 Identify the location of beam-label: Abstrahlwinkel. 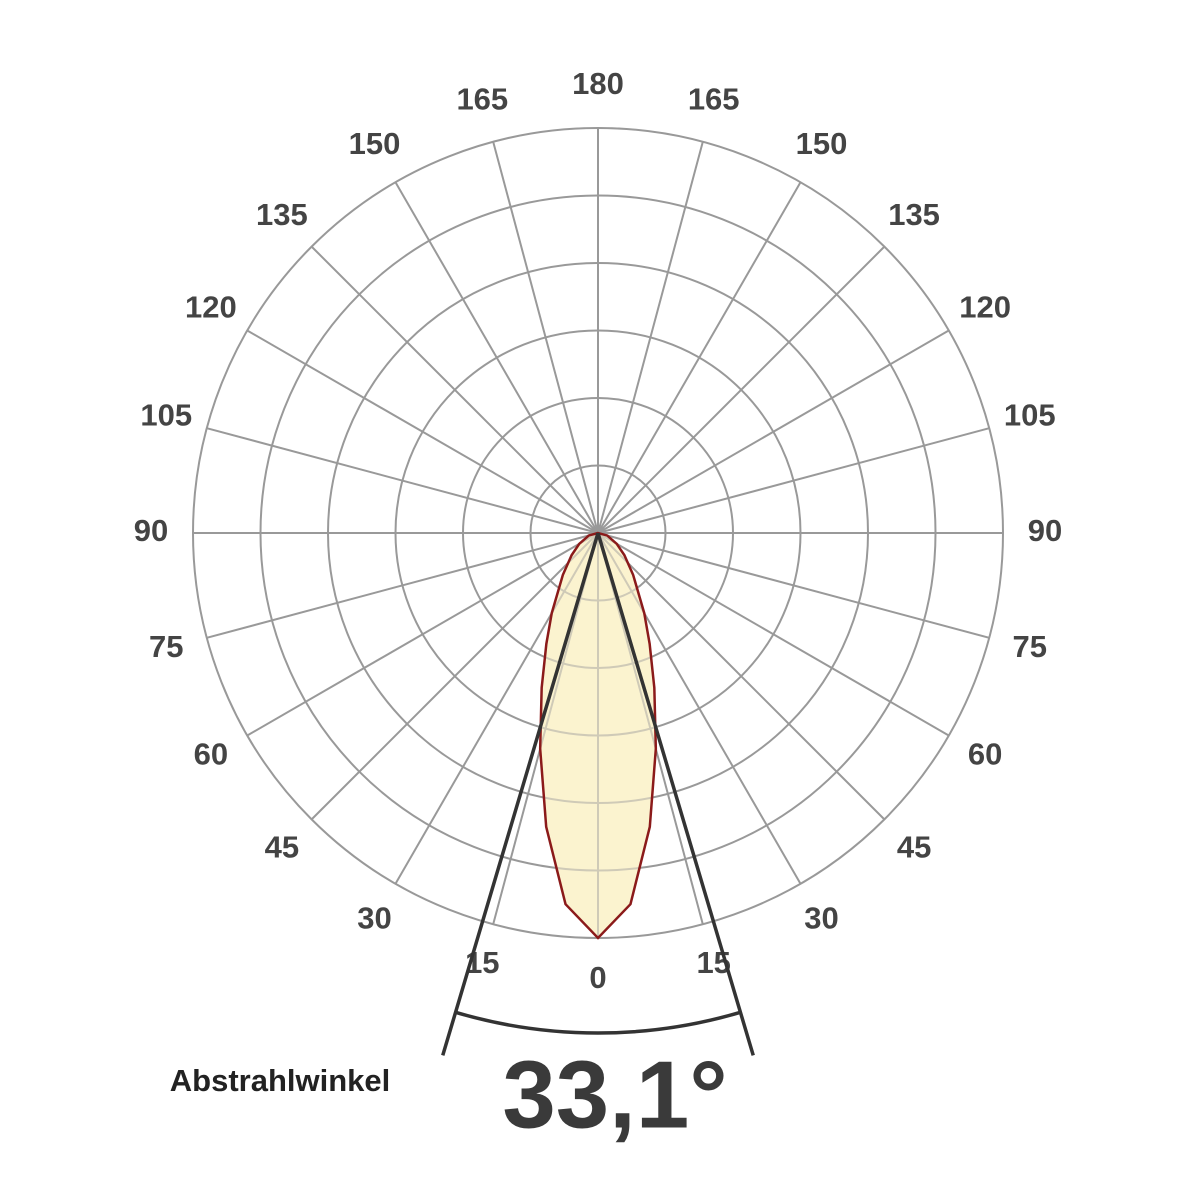
(280, 1080).